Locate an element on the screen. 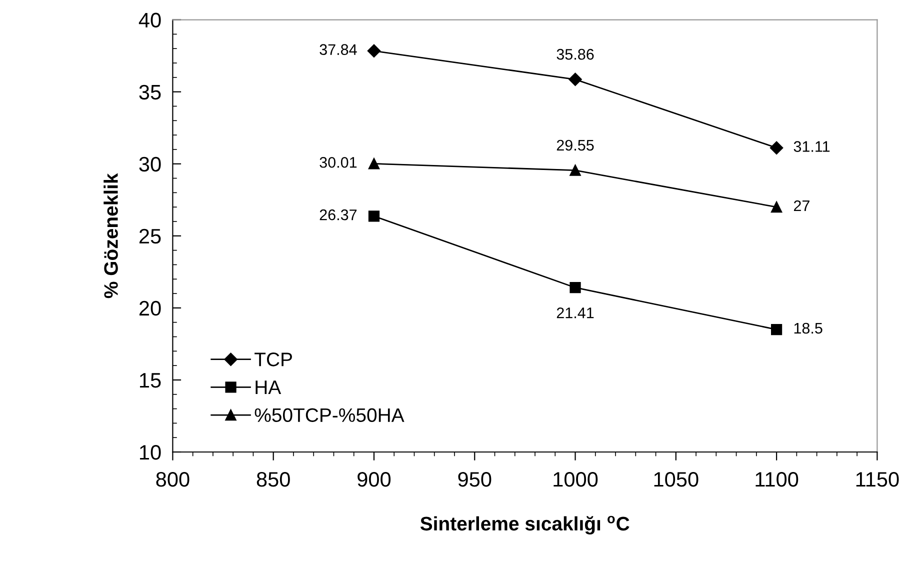  y-tick-label: 25 is located at coordinates (150, 236).